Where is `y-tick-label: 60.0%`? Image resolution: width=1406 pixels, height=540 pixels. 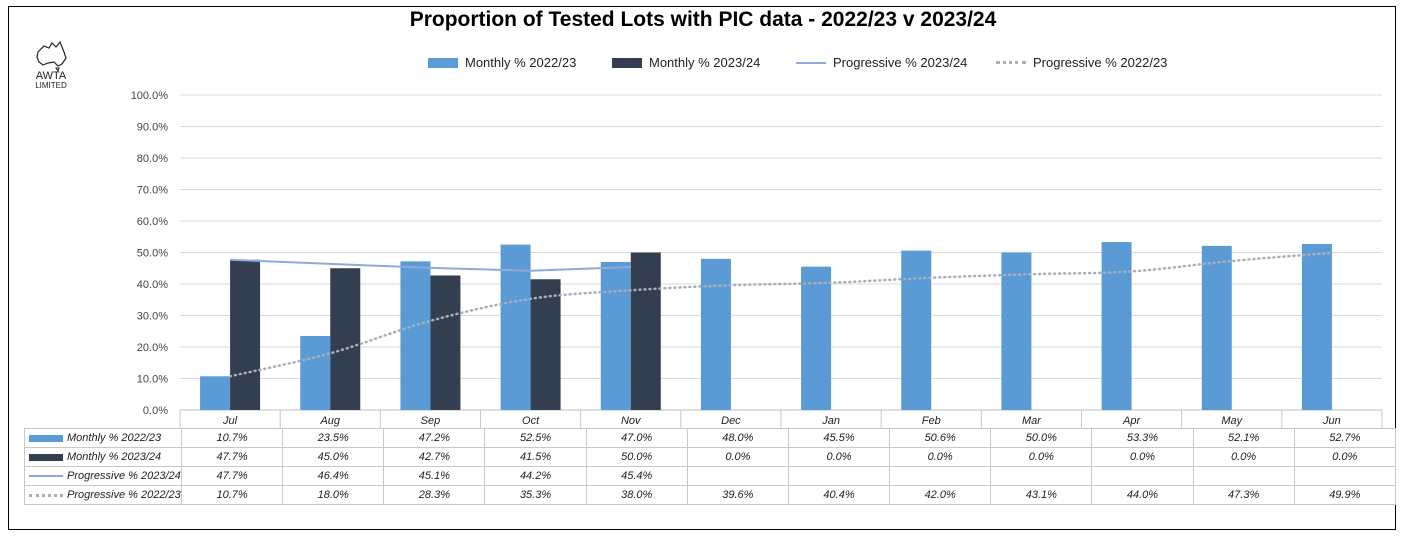 y-tick-label: 60.0% is located at coordinates (152, 222).